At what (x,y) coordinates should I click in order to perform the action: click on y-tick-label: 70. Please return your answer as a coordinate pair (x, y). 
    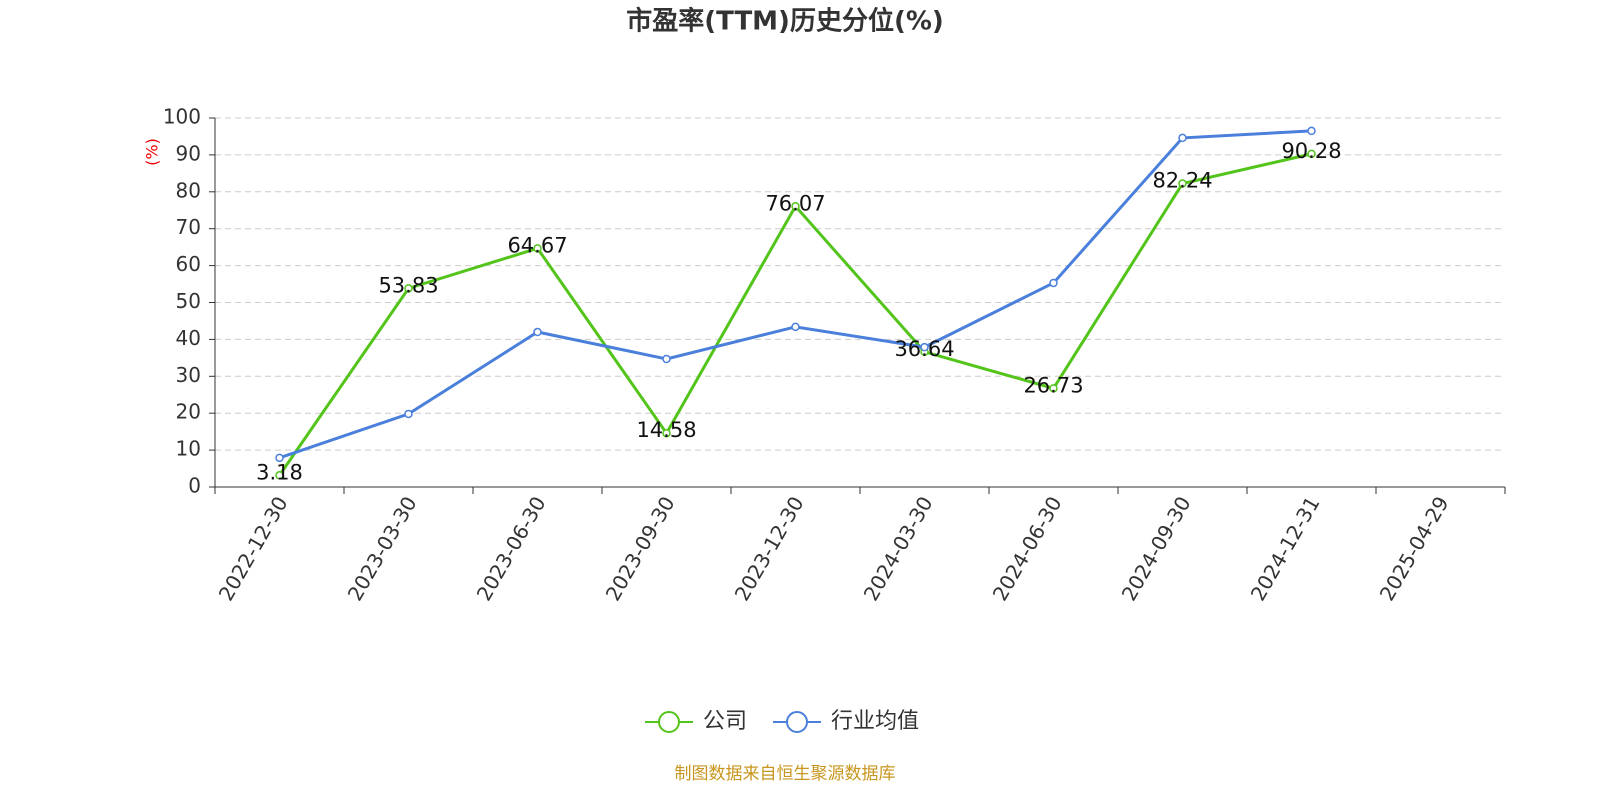
    Looking at the image, I should click on (188, 227).